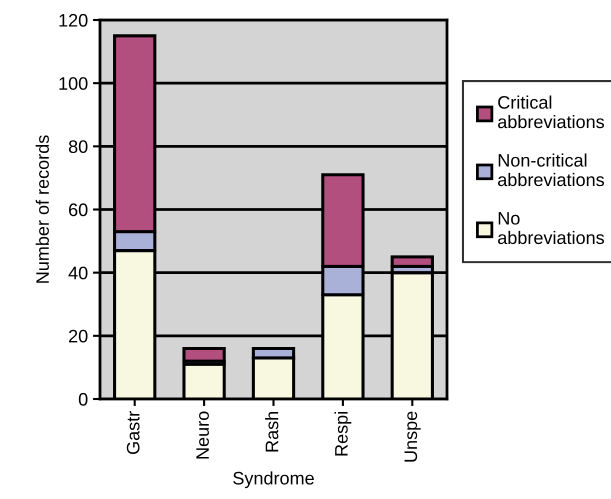 The height and width of the screenshot is (499, 611). Describe the element at coordinates (551, 169) in the screenshot. I see `legend-label: Non-critical abbreviations` at that location.